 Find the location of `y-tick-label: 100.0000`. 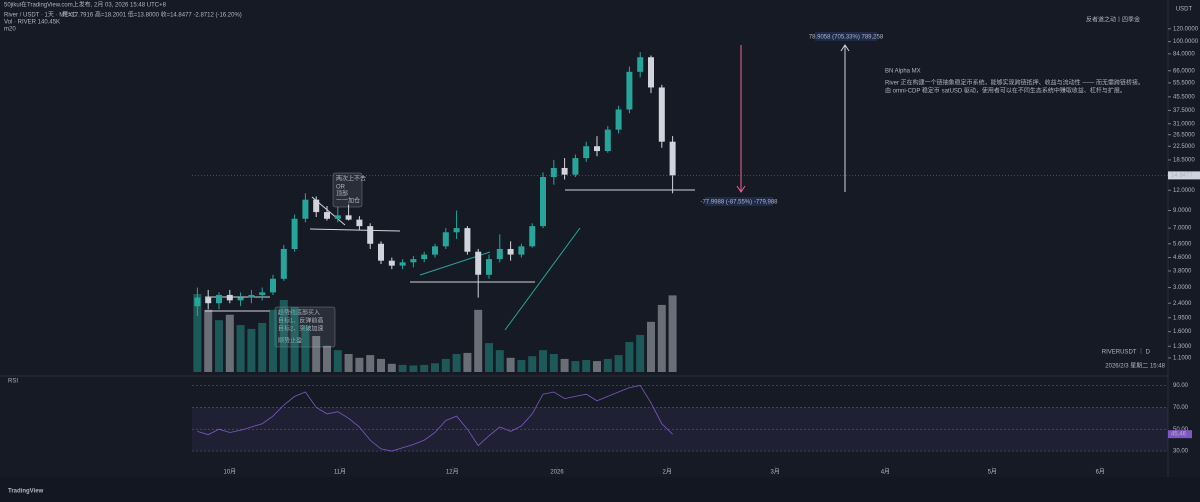

y-tick-label: 100.0000 is located at coordinates (1186, 42).